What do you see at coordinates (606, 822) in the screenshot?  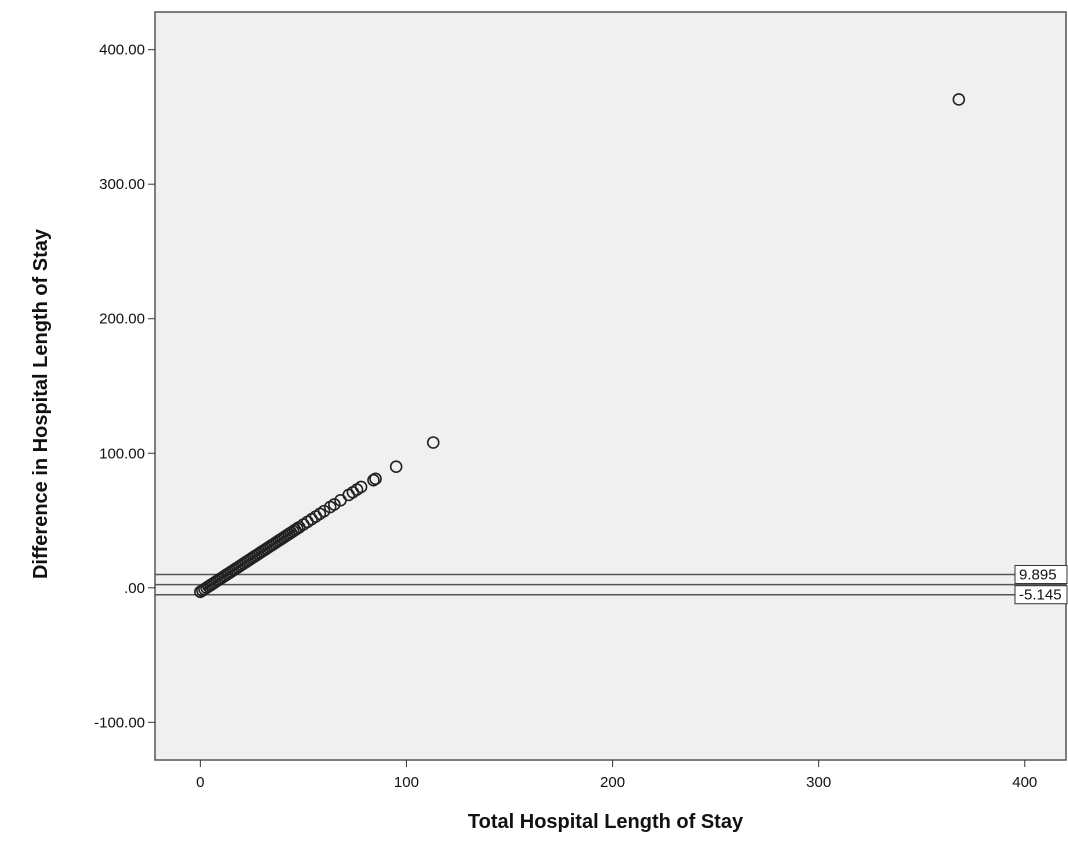 I see `x-axis-title: Total Hospital Length of Stay` at bounding box center [606, 822].